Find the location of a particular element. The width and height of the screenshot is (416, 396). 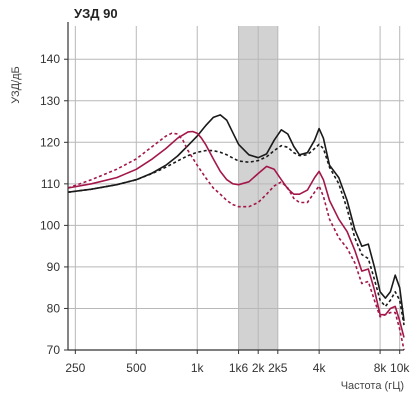

x-tick-label: 10k is located at coordinates (400, 368).